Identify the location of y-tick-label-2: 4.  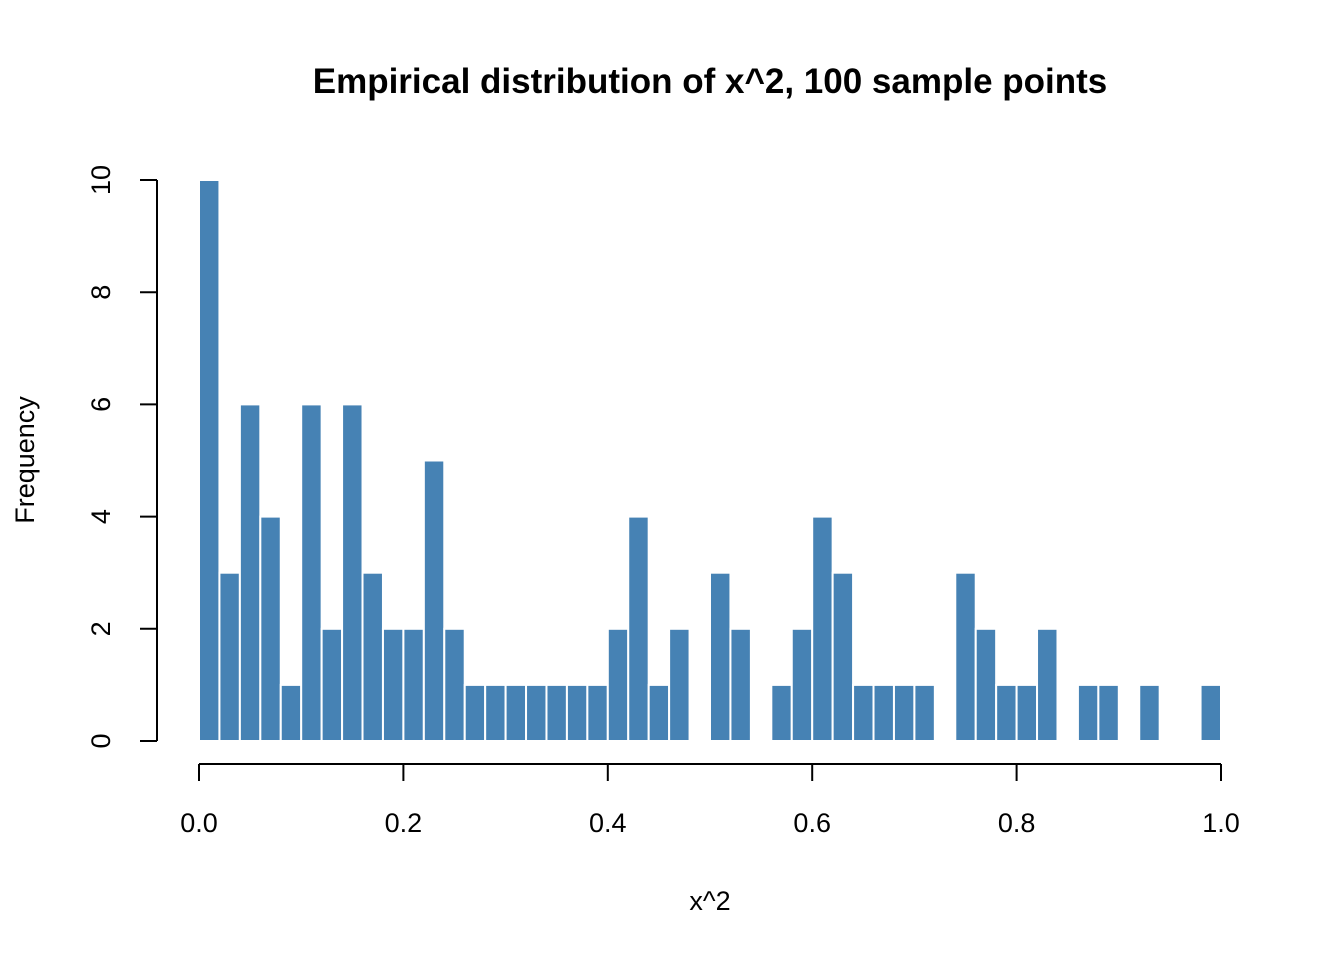
(101, 516).